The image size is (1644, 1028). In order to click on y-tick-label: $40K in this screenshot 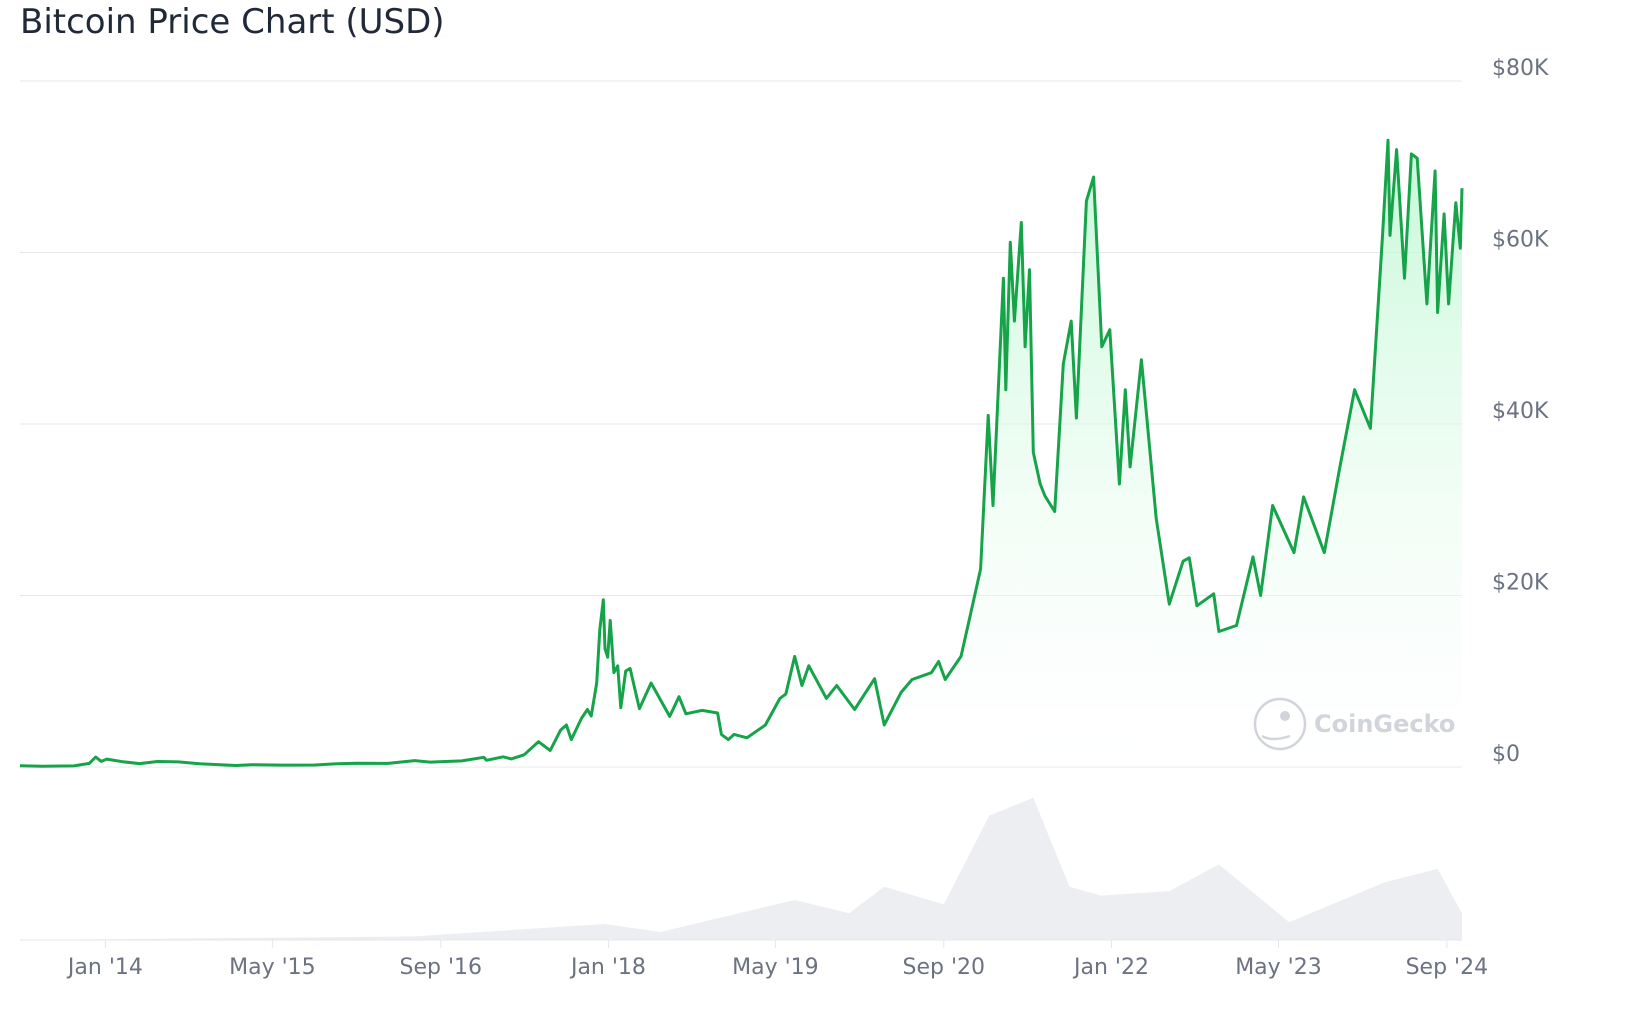, I will do `click(1520, 411)`.